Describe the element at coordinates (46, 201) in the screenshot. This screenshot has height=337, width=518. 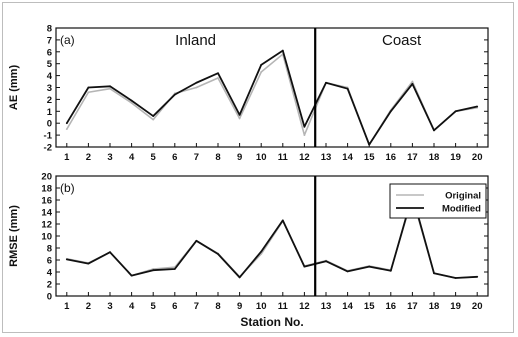
I see `panel-b-ytick-label: 16` at that location.